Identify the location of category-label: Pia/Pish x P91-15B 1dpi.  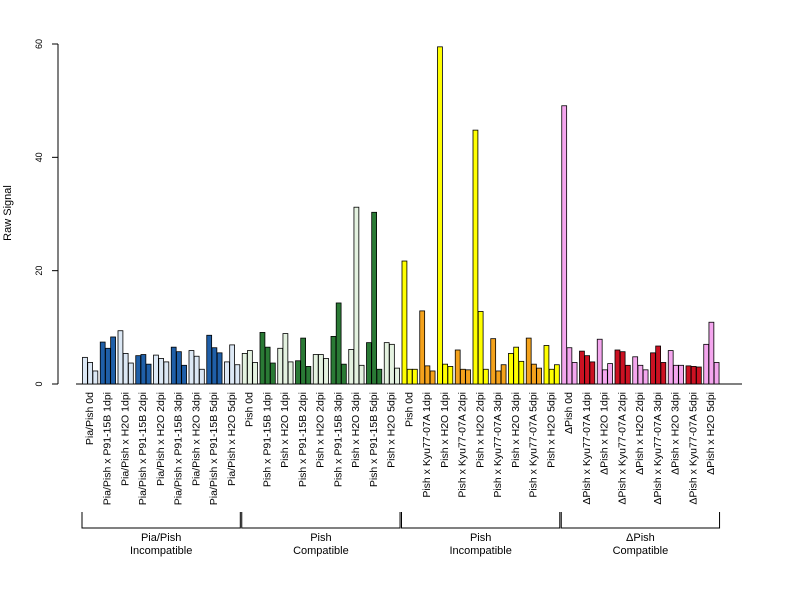
(108, 448).